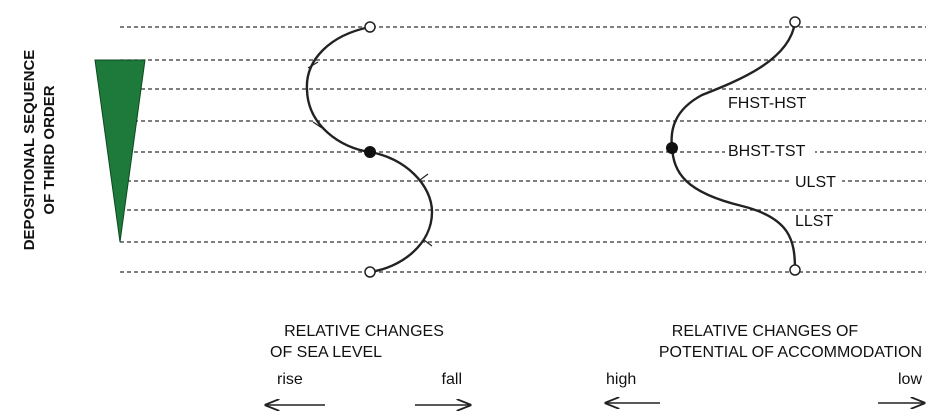  Describe the element at coordinates (767, 151) in the screenshot. I see `tract-label: BHST-TST` at that location.